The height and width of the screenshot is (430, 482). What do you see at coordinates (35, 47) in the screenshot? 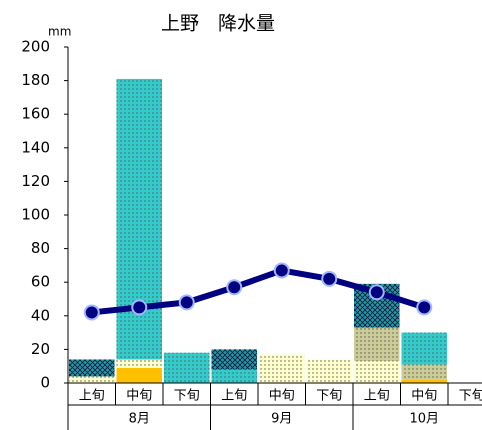
I see `y-tick-label: 200` at bounding box center [35, 47].